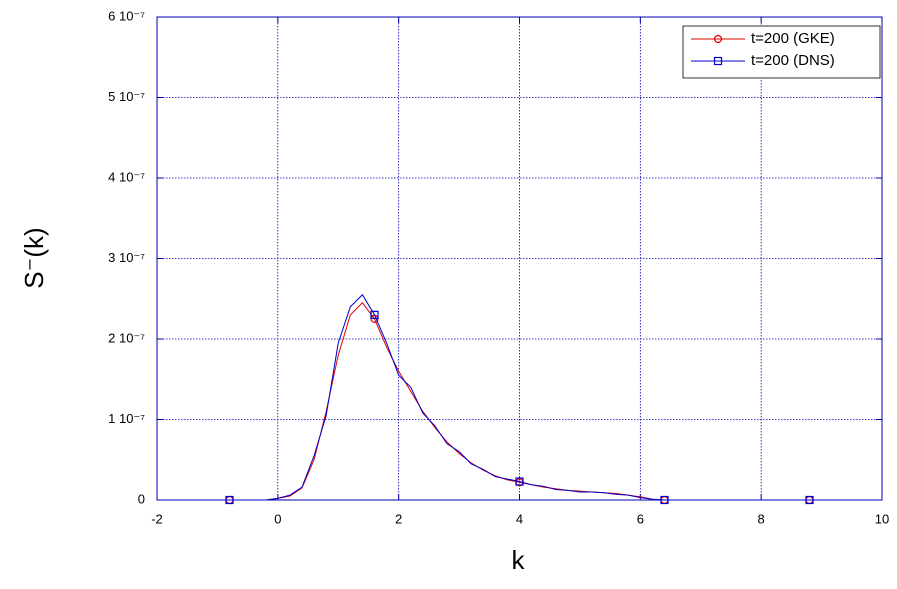 The width and height of the screenshot is (897, 589). Describe the element at coordinates (126, 257) in the screenshot. I see `y-tick-label: 3 10⁻⁷` at that location.